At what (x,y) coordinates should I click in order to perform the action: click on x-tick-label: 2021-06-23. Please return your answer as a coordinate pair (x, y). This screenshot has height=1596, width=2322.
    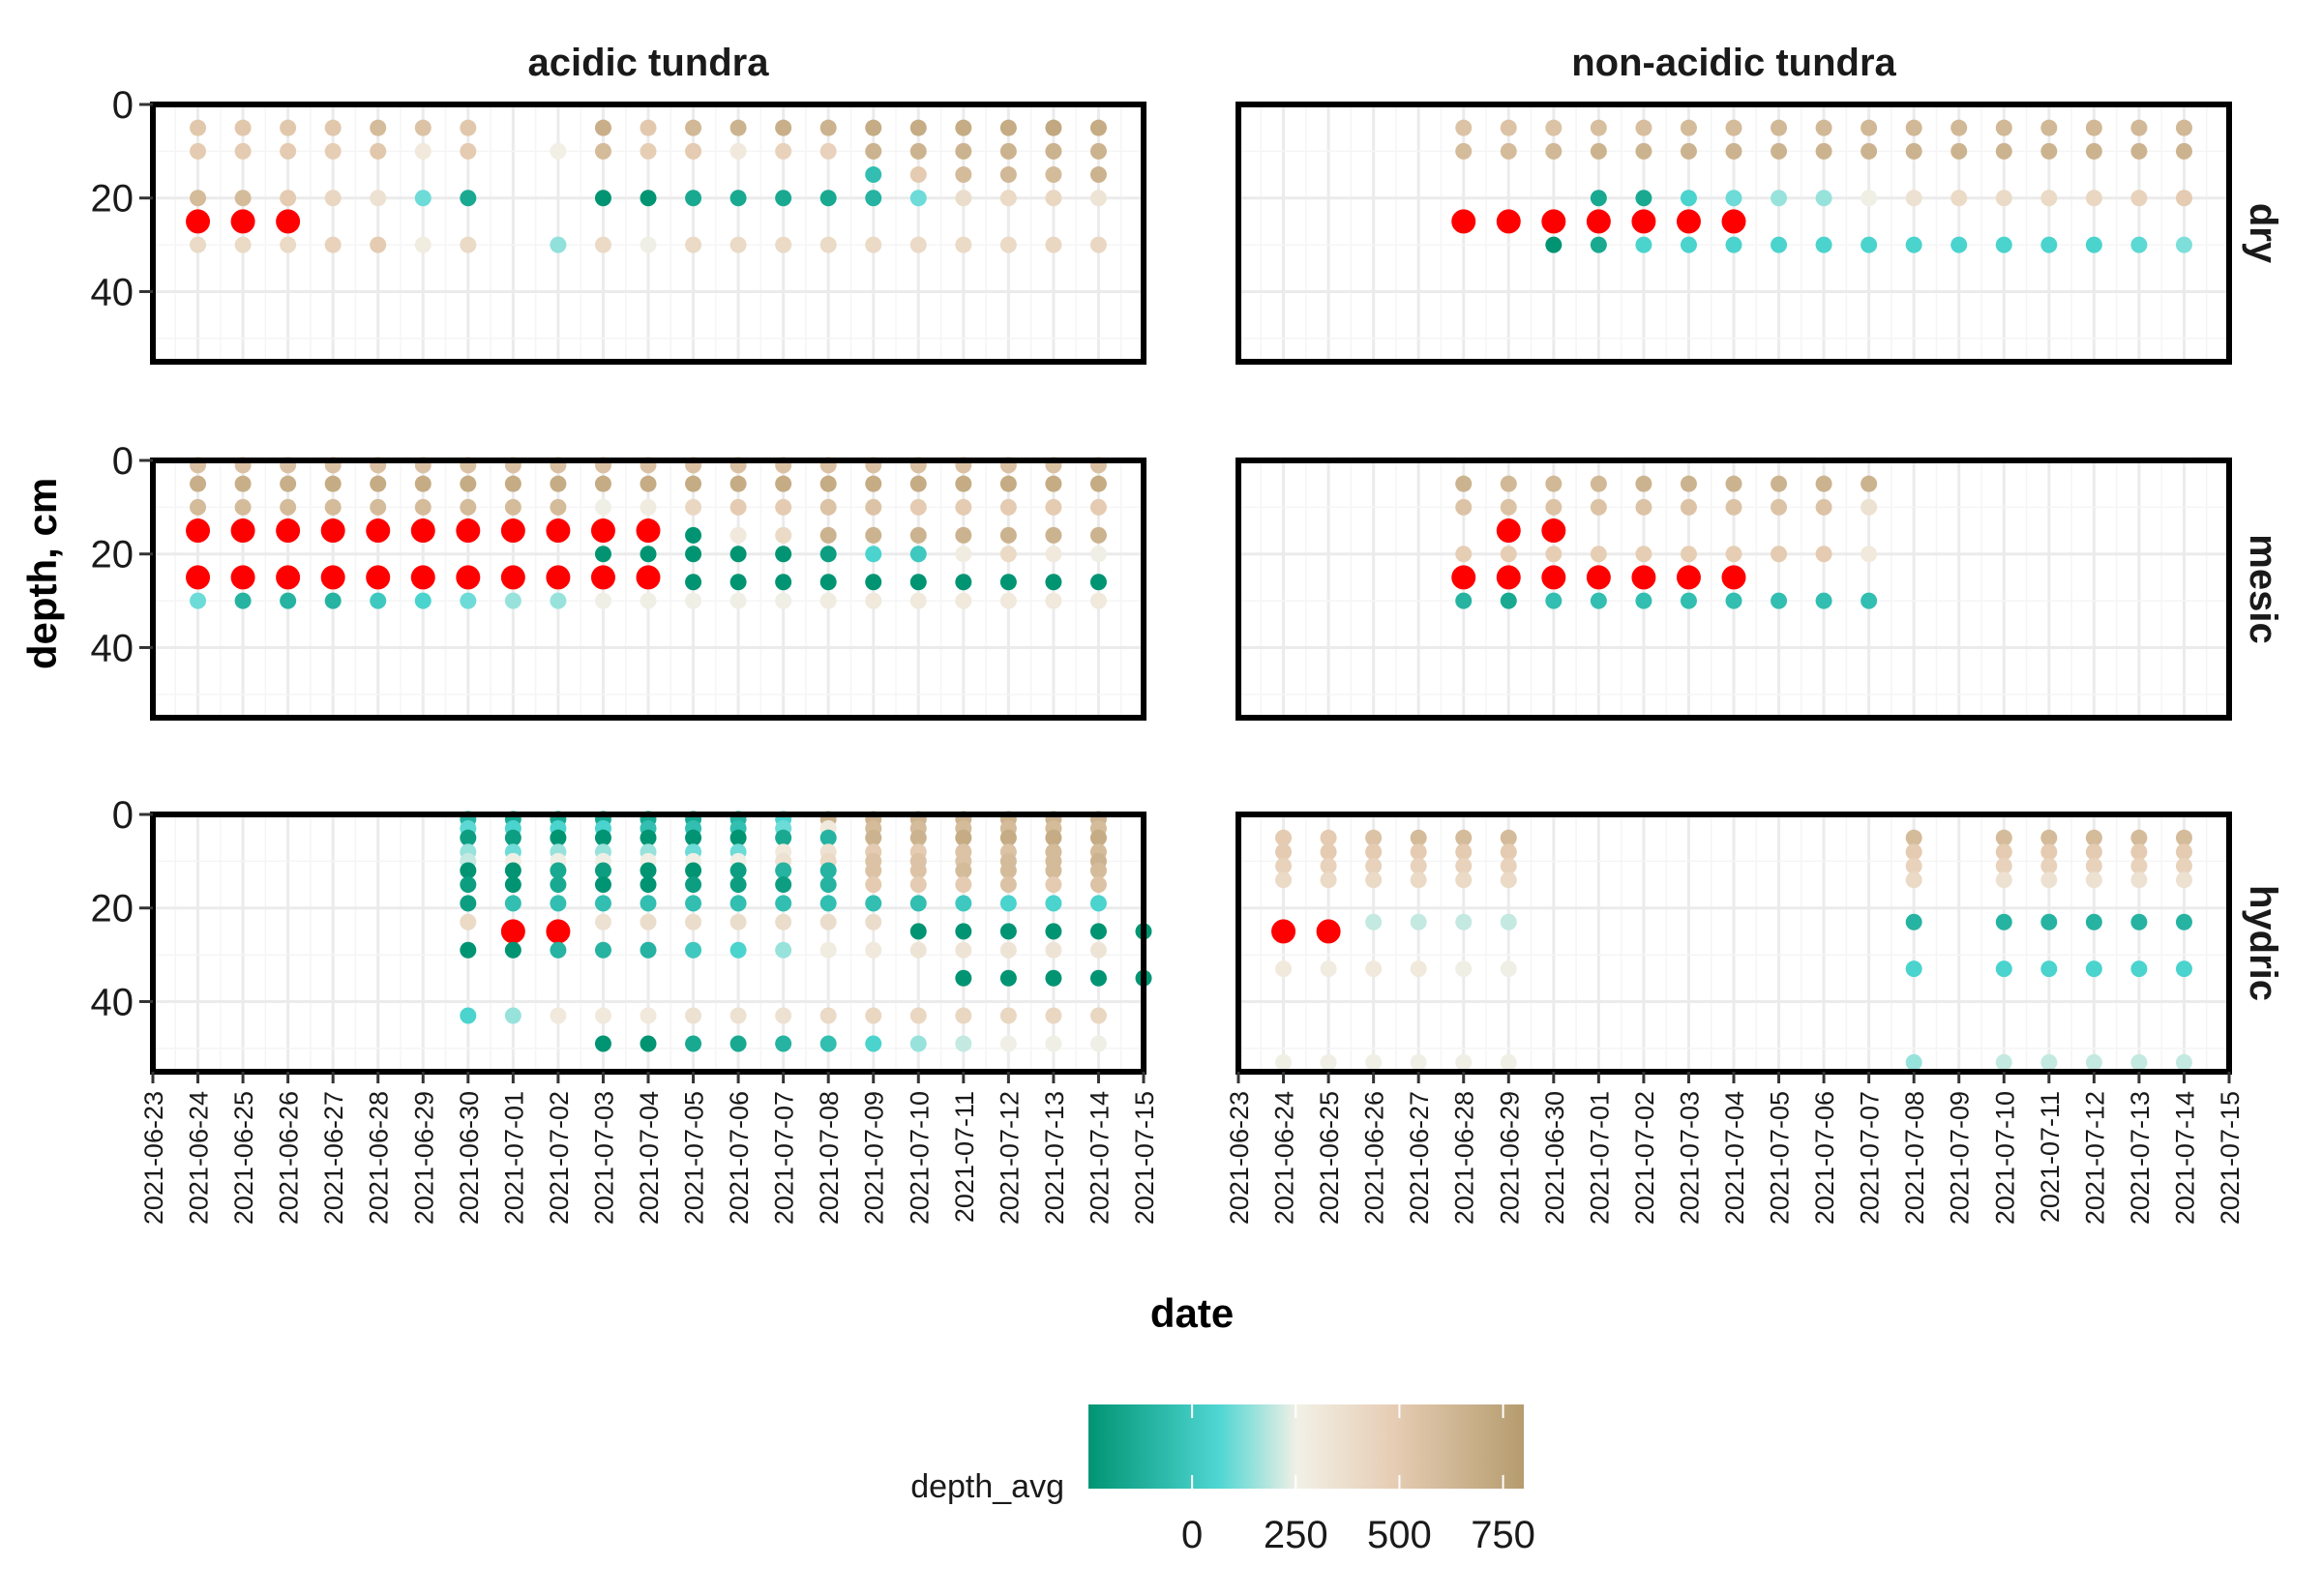
    Looking at the image, I should click on (1239, 1158).